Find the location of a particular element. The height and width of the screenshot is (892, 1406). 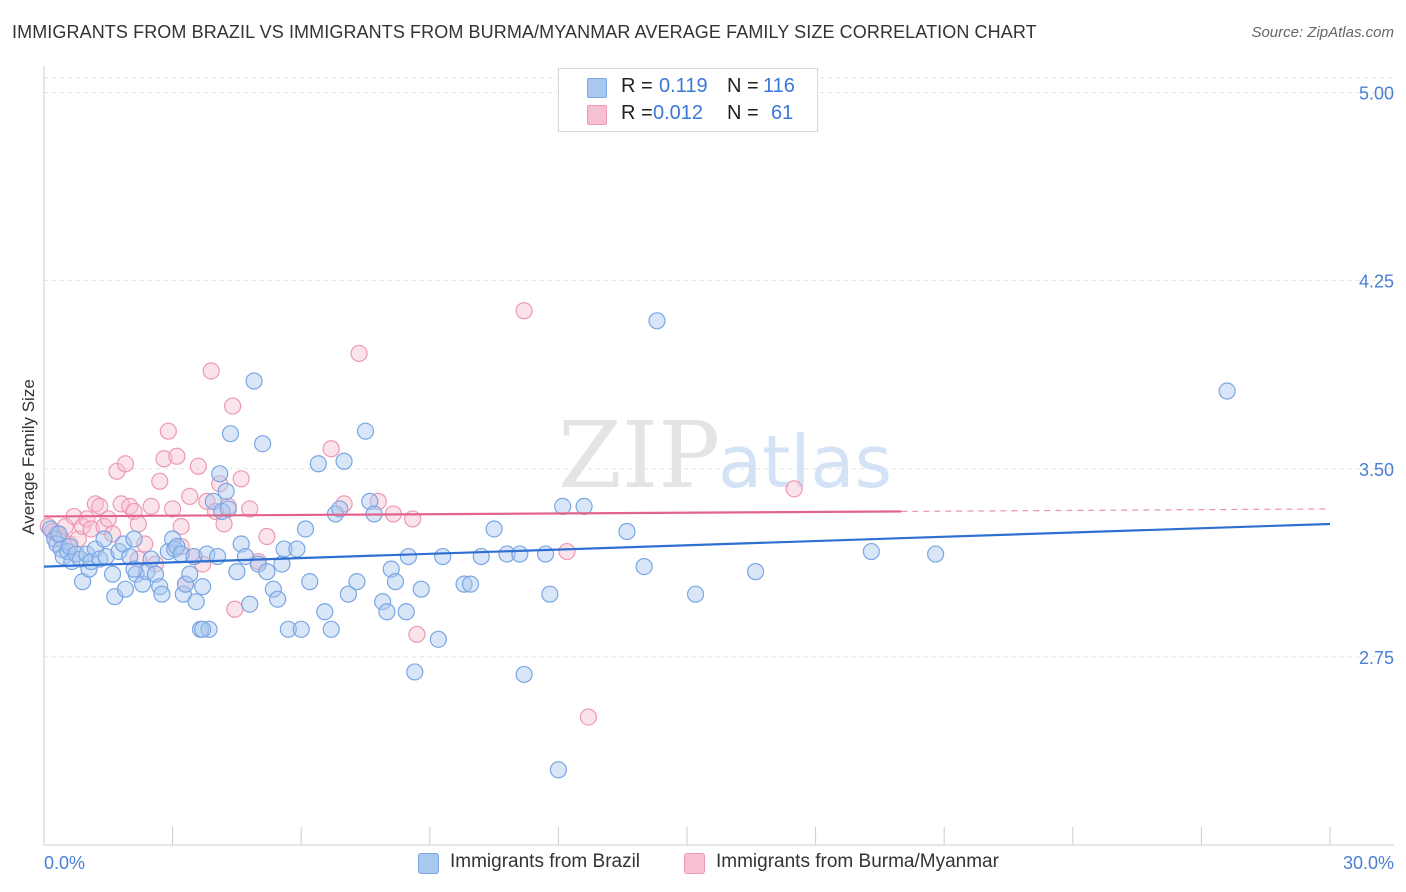

legend-row-burma: R = 0.012 N = 61 is located at coordinates (688, 115).